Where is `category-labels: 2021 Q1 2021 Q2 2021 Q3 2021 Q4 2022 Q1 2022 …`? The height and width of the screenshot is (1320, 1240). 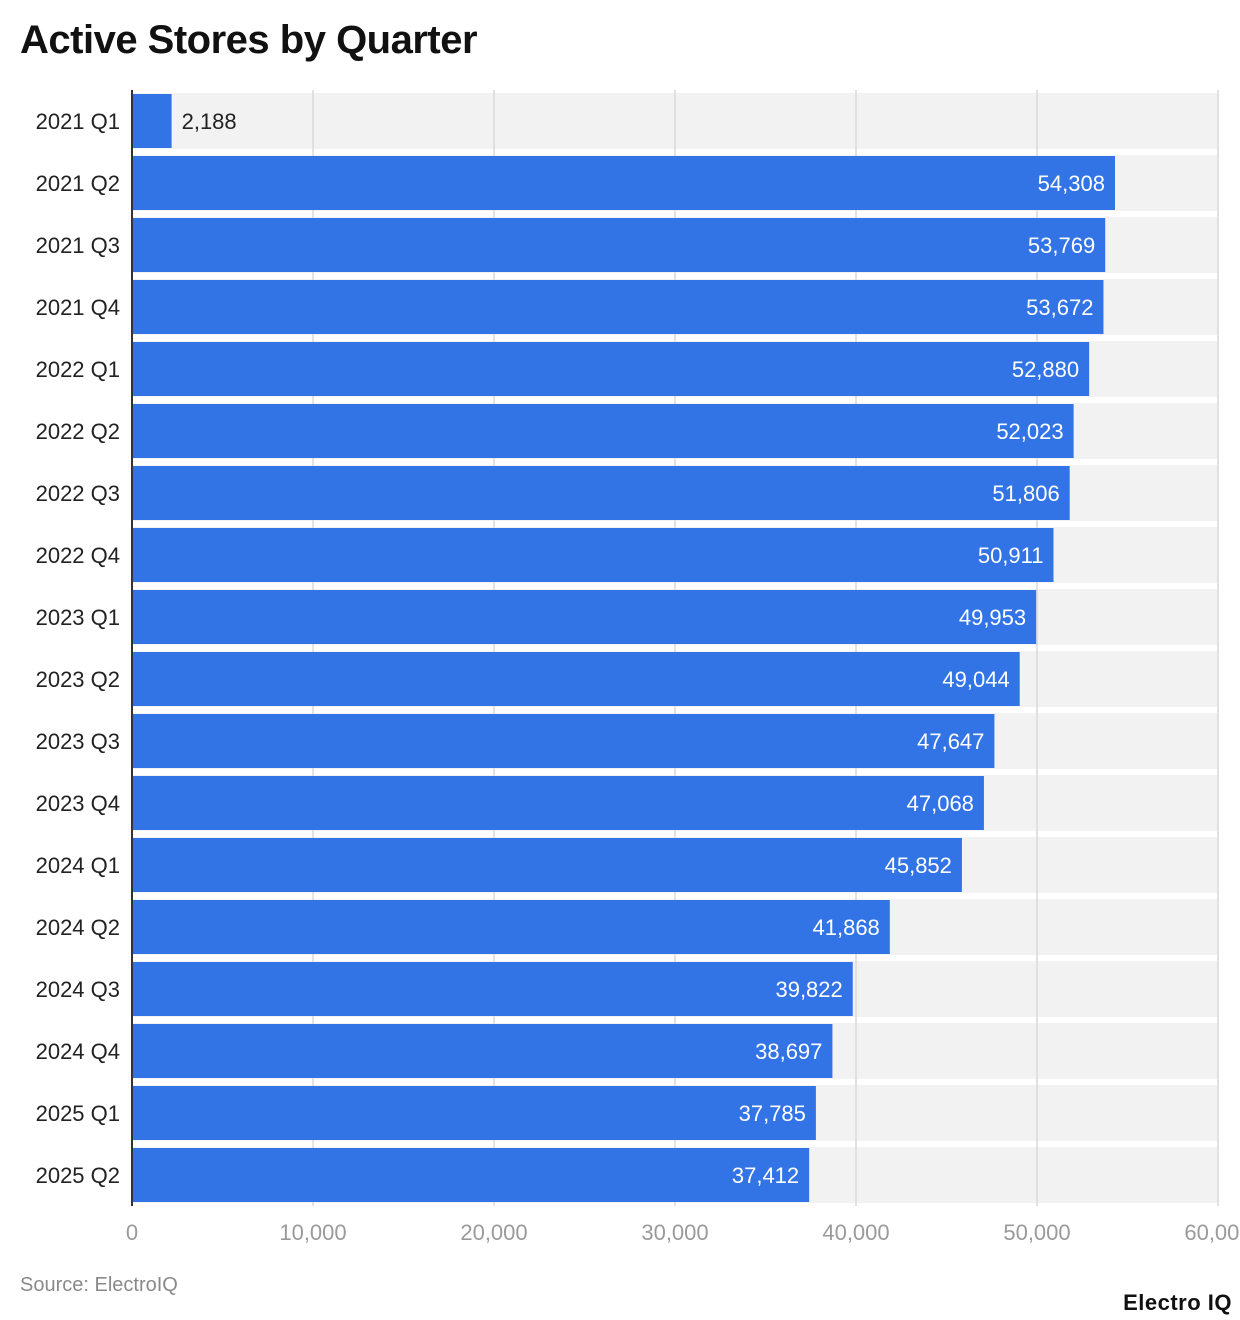
category-labels: 2021 Q1 2021 Q2 2021 Q3 2021 Q4 2022 Q1 2022 … is located at coordinates (78, 648).